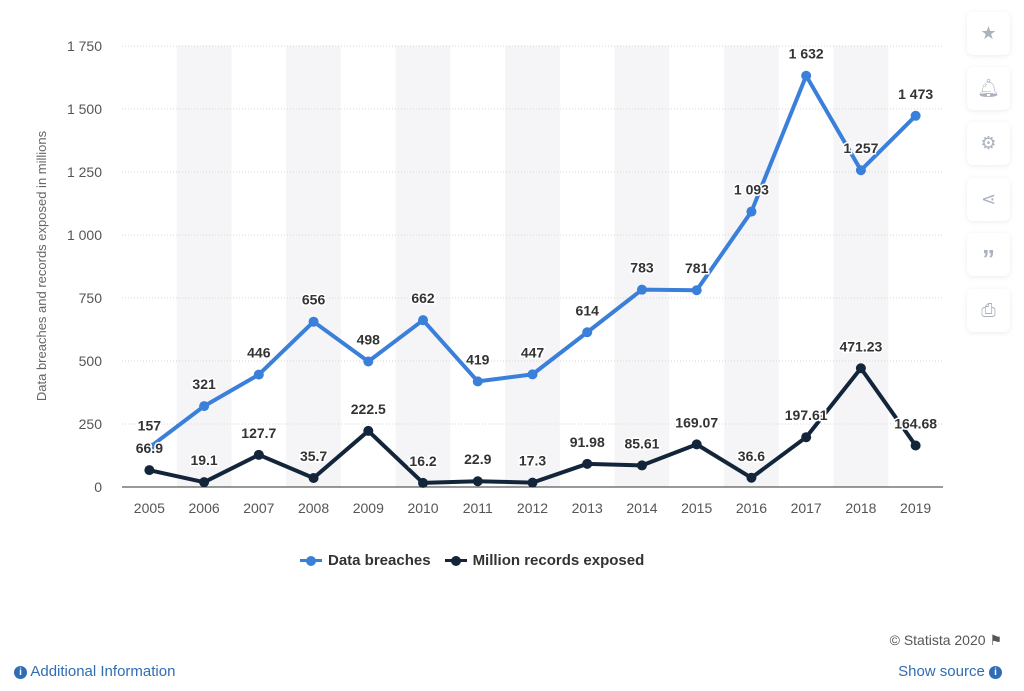 Image resolution: width=1024 pixels, height=691 pixels. What do you see at coordinates (860, 508) in the screenshot?
I see `x-tick-label: 2018` at bounding box center [860, 508].